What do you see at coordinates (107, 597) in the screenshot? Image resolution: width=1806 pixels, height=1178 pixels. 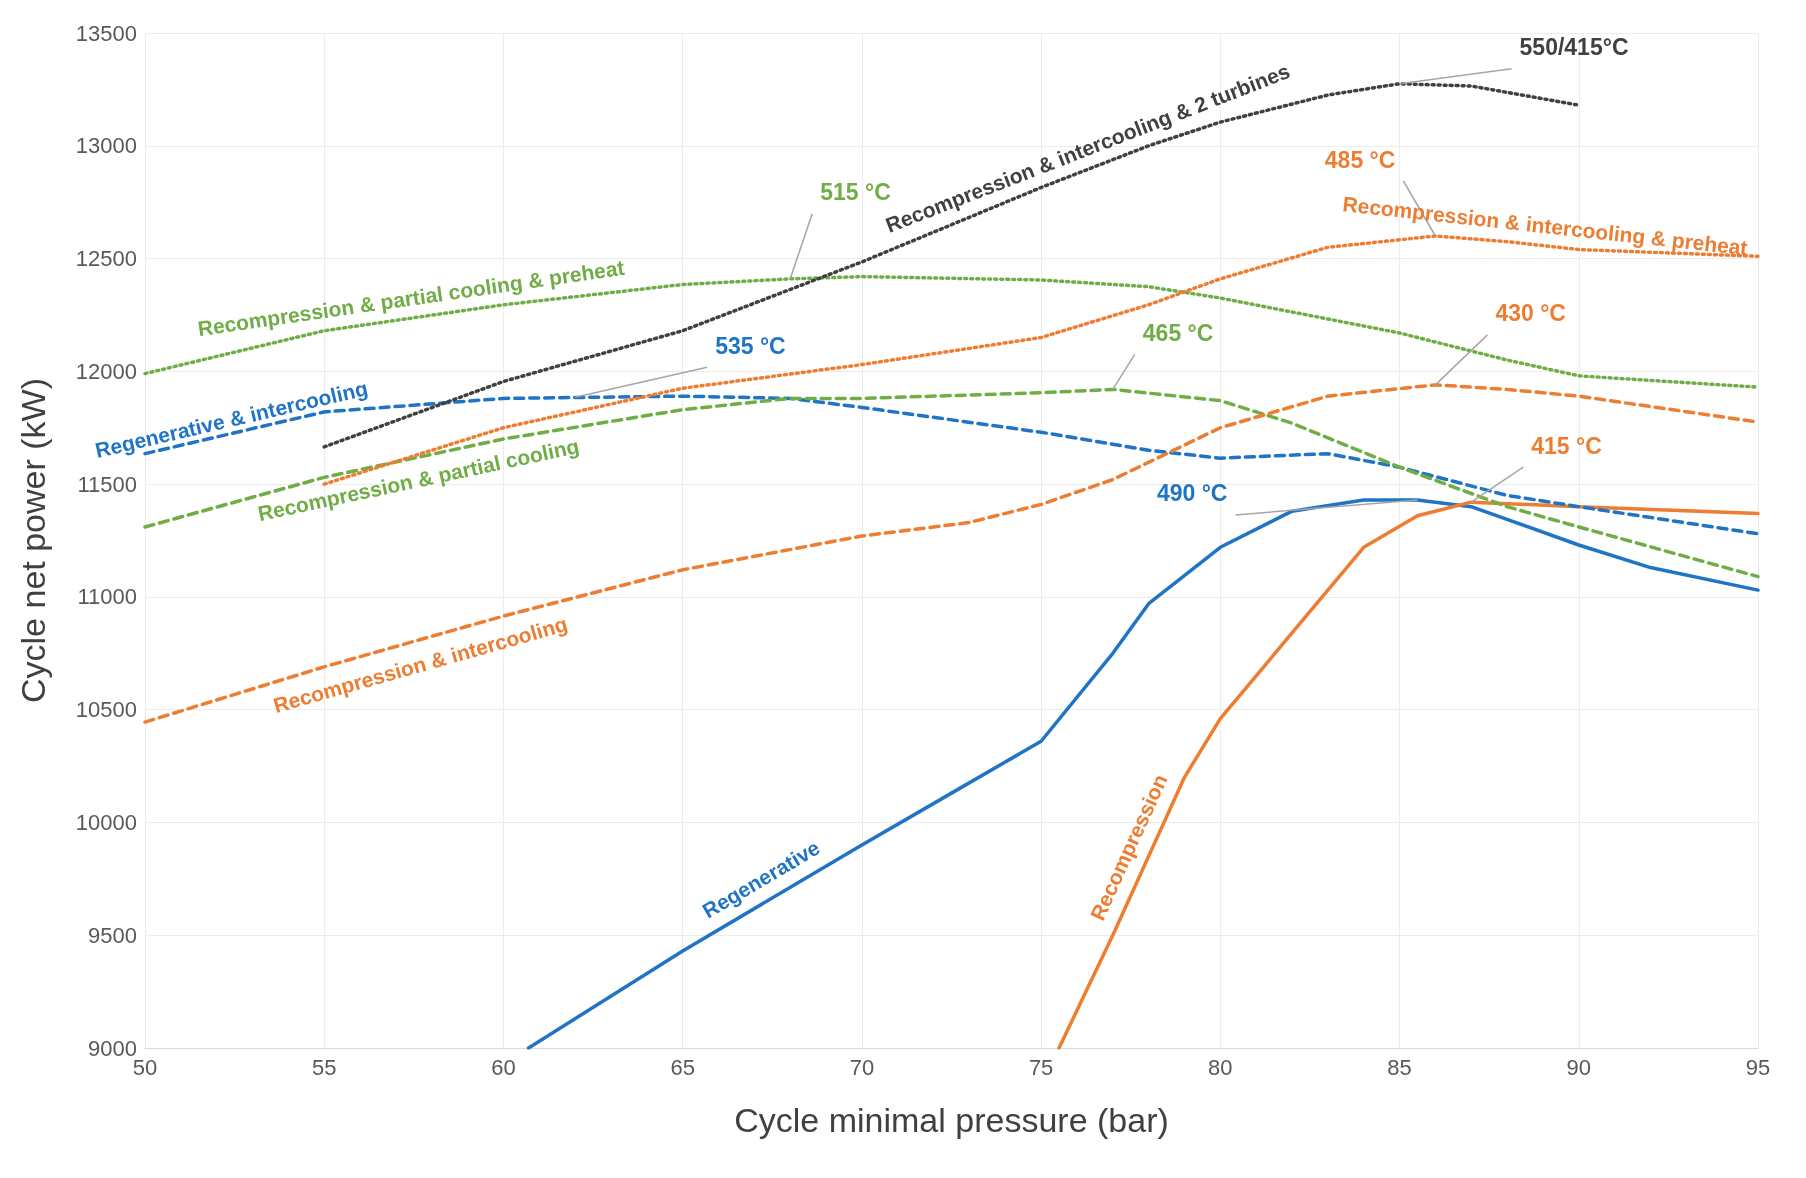 I see `y-tick-label: 11000` at bounding box center [107, 597].